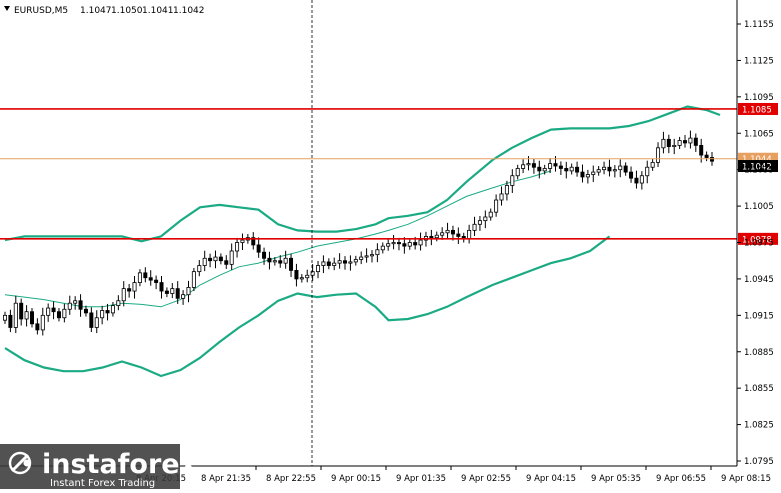 This screenshot has height=493, width=781. What do you see at coordinates (746, 479) in the screenshot?
I see `time-tick-label: 9 Apr 08:15` at bounding box center [746, 479].